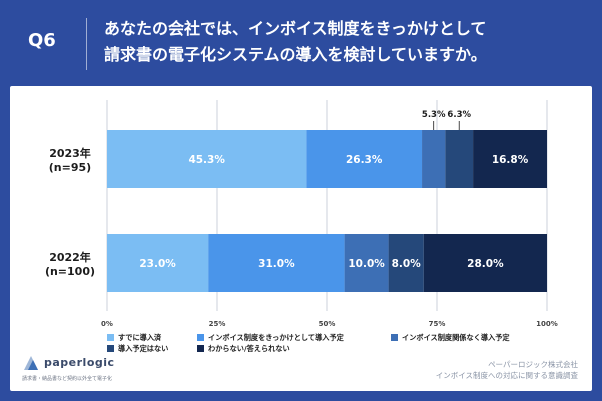  Describe the element at coordinates (434, 115) in the screenshot. I see `data-label: 5.3%` at that location.